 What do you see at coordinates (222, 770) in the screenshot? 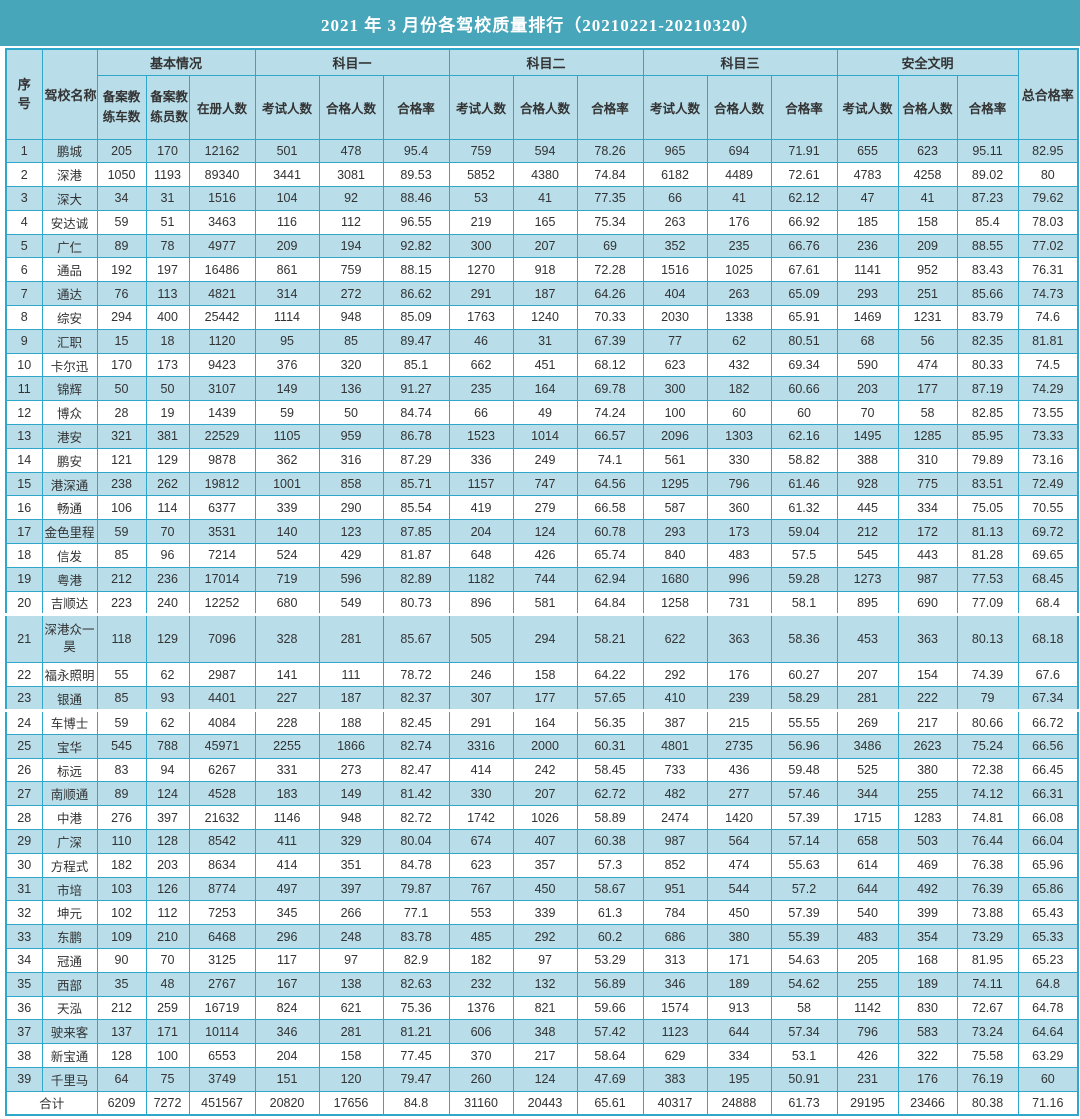
I see `value-cell: 6267` at bounding box center [222, 770].